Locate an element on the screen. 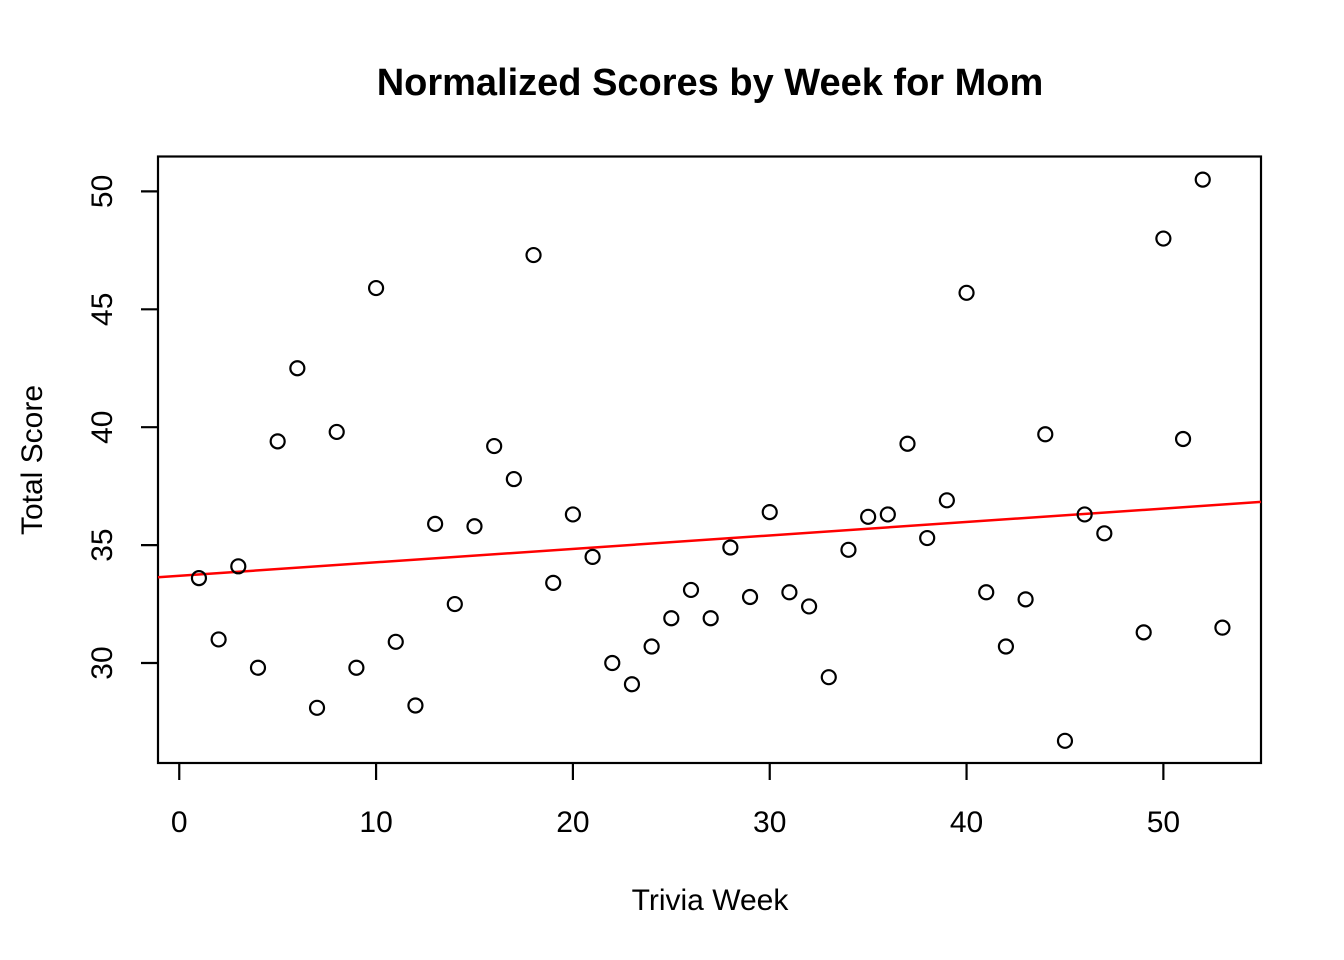 Image resolution: width=1344 pixels, height=960 pixels. y-tick-label: 45 is located at coordinates (102, 309).